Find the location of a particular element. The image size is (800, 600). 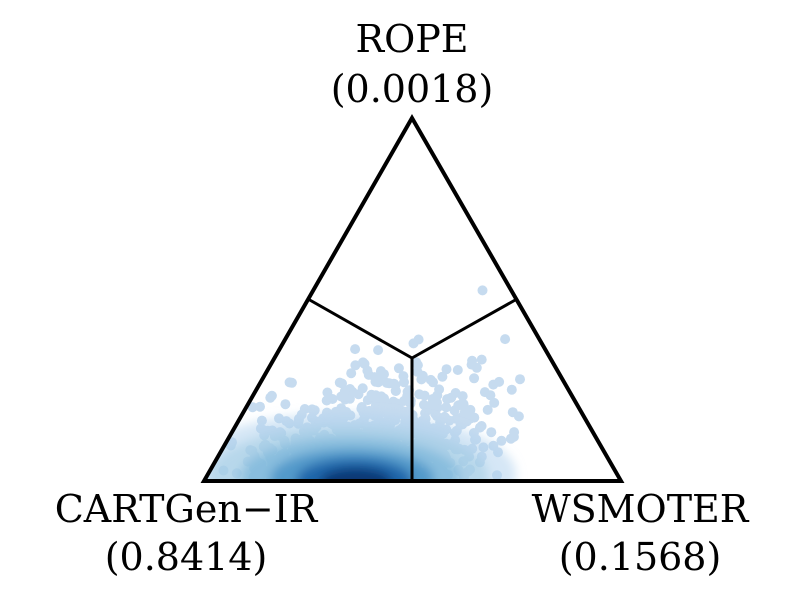

region-boundaries is located at coordinates (412, 389).